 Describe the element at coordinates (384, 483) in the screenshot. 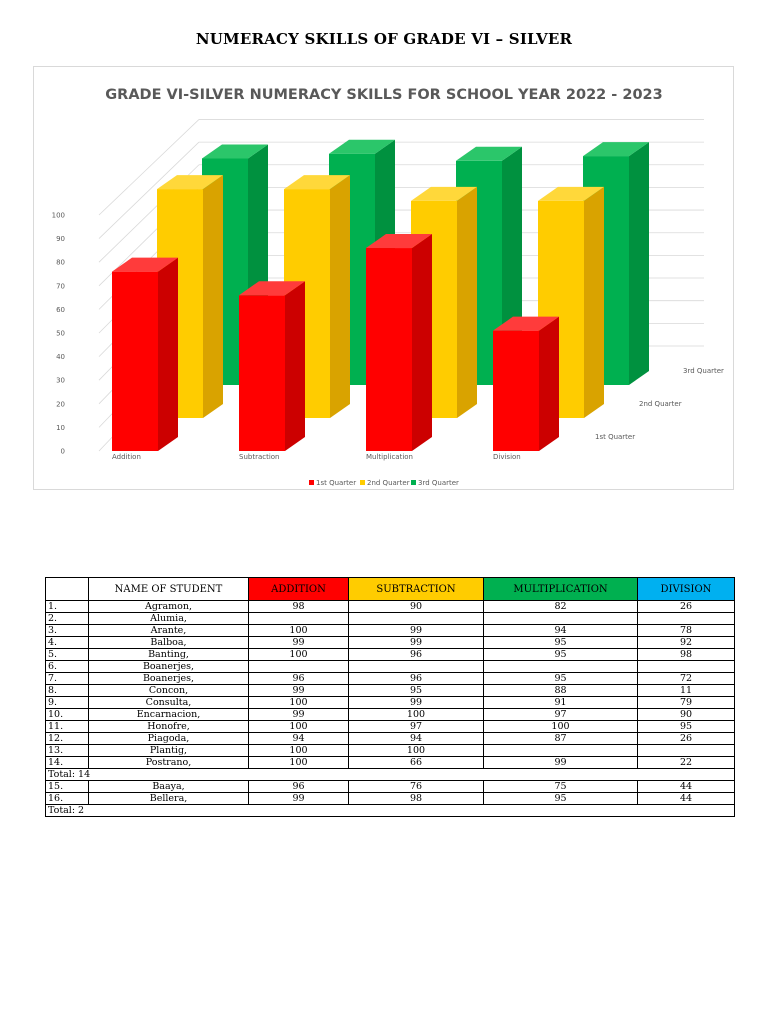

I see `chart-legend: 1st Quarter 2nd Quarter 3rd Quarter` at that location.